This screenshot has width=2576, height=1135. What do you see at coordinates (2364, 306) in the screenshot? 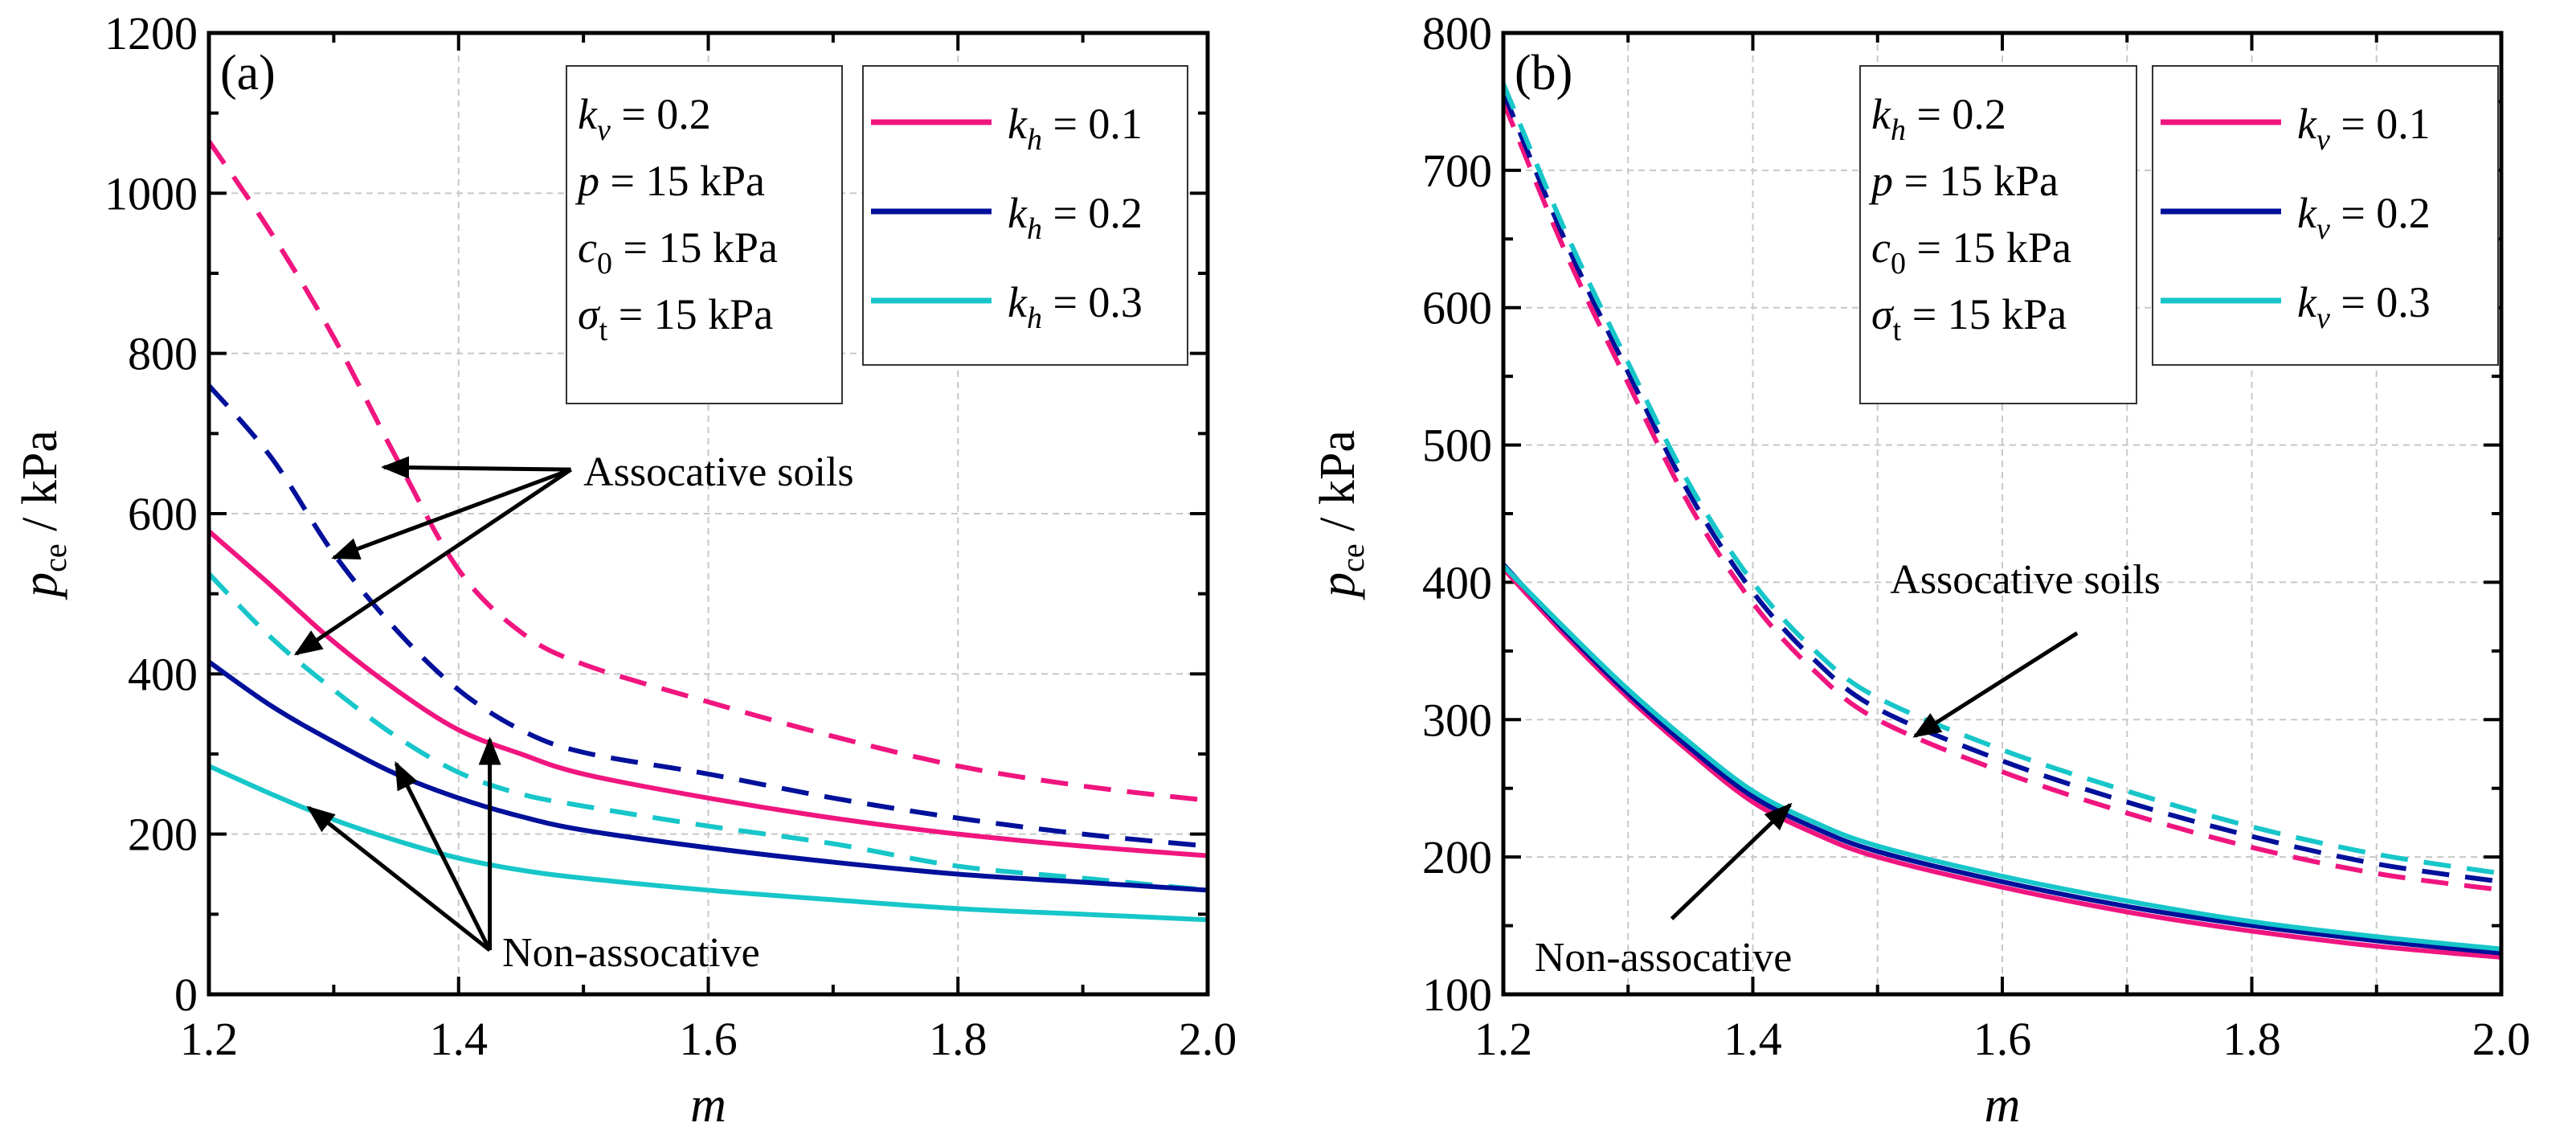
I see `legend-label: kv = 0.3` at bounding box center [2364, 306].